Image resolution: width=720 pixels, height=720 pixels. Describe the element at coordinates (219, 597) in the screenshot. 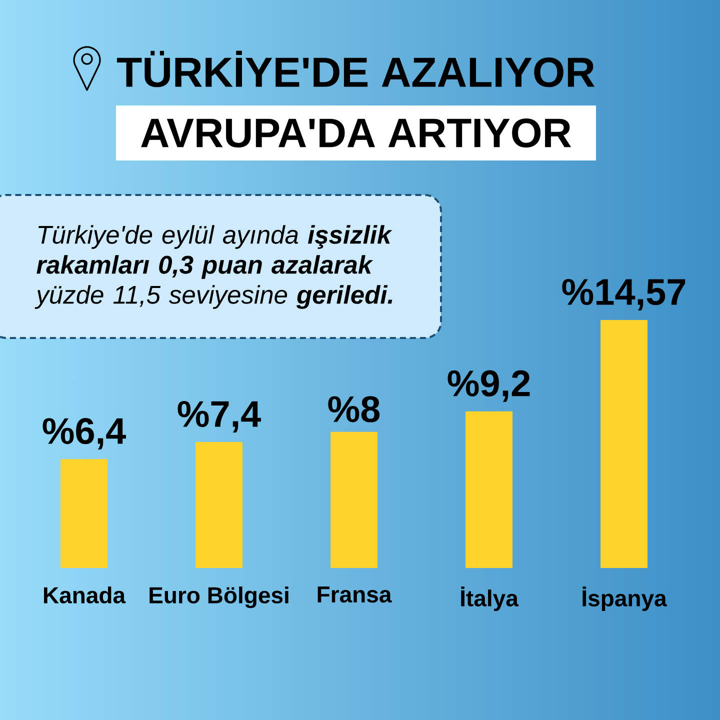

I see `x-tick-label: Euro Bölgesi` at that location.